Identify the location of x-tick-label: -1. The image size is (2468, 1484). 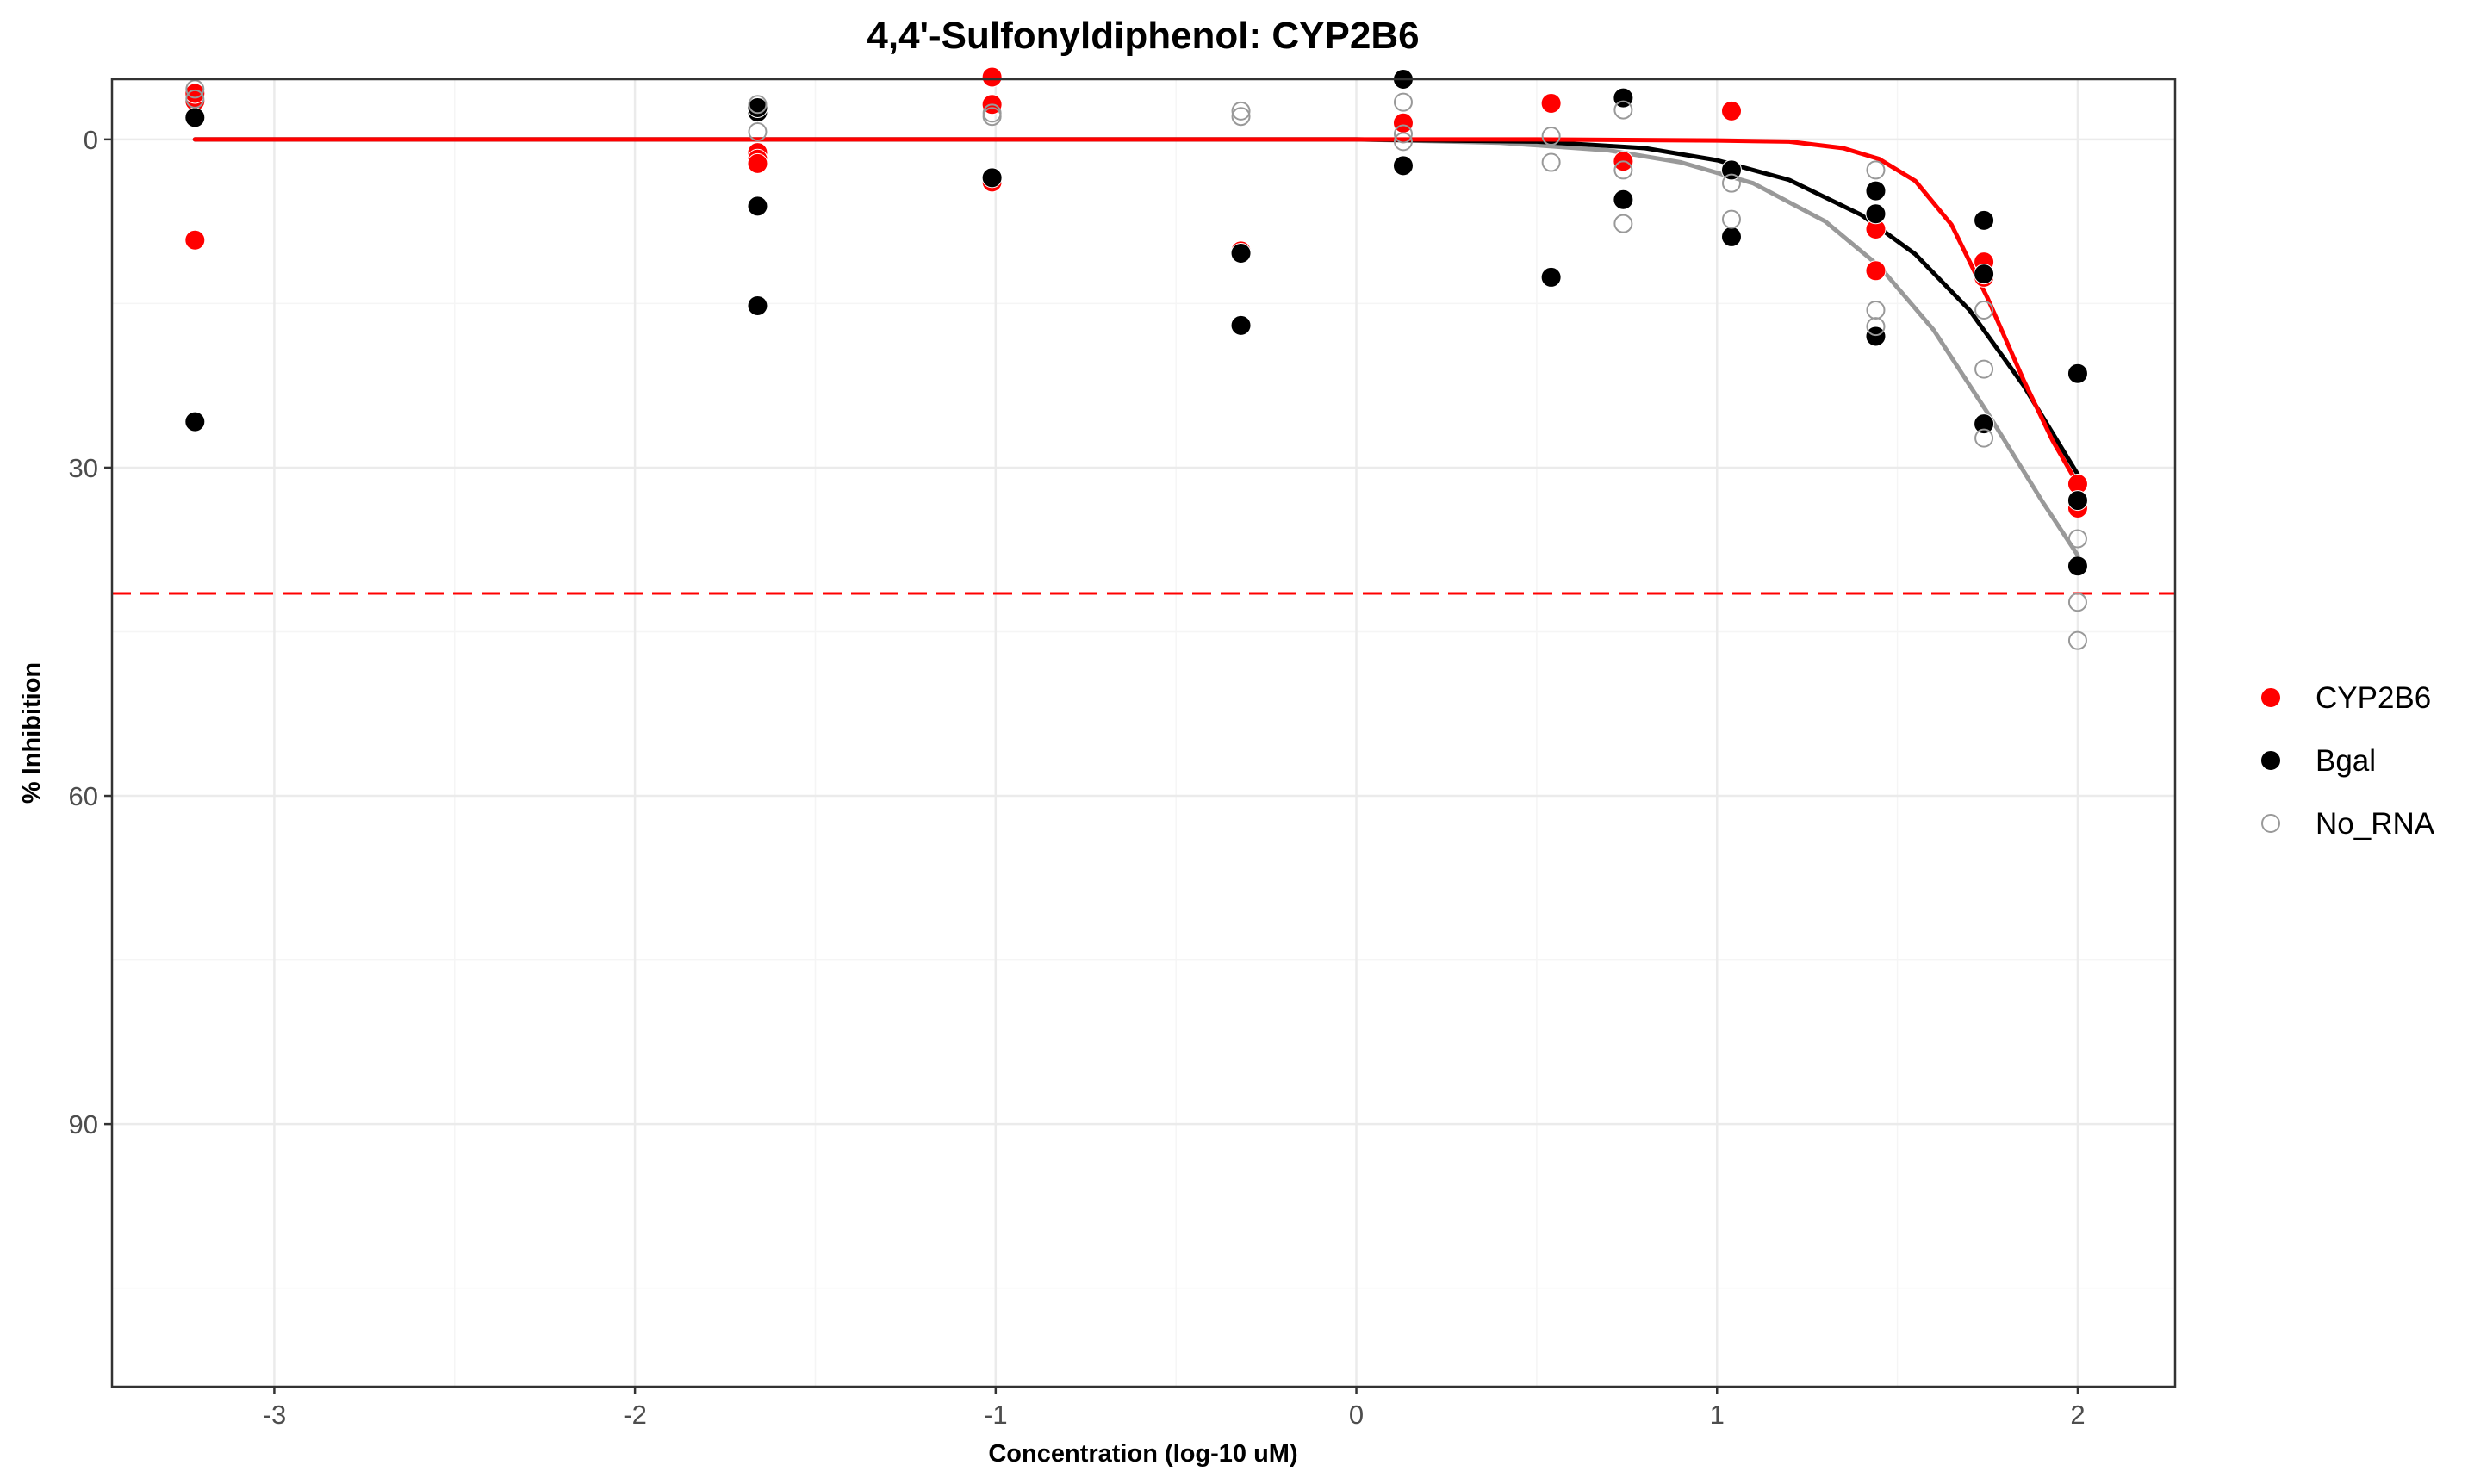
(996, 1415).